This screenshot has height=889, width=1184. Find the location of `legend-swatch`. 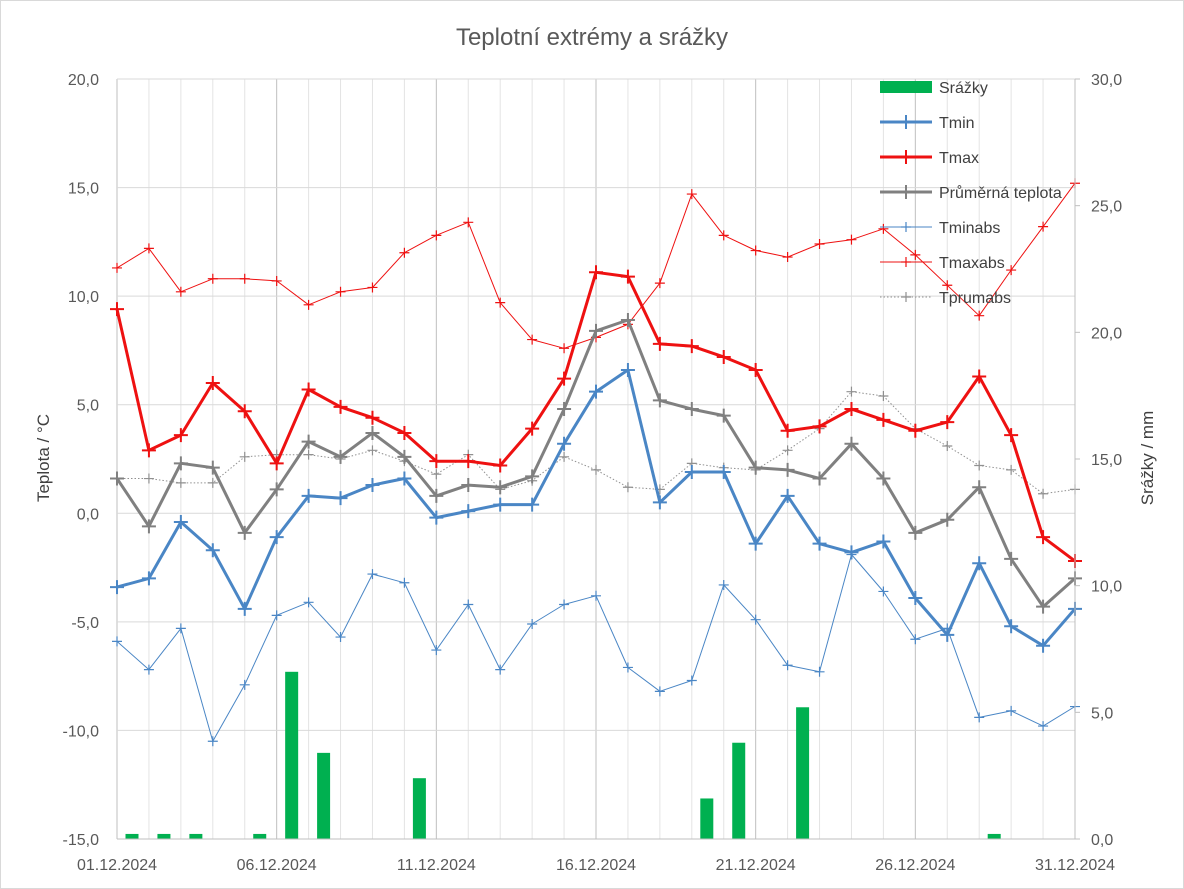

legend-swatch is located at coordinates (906, 87).